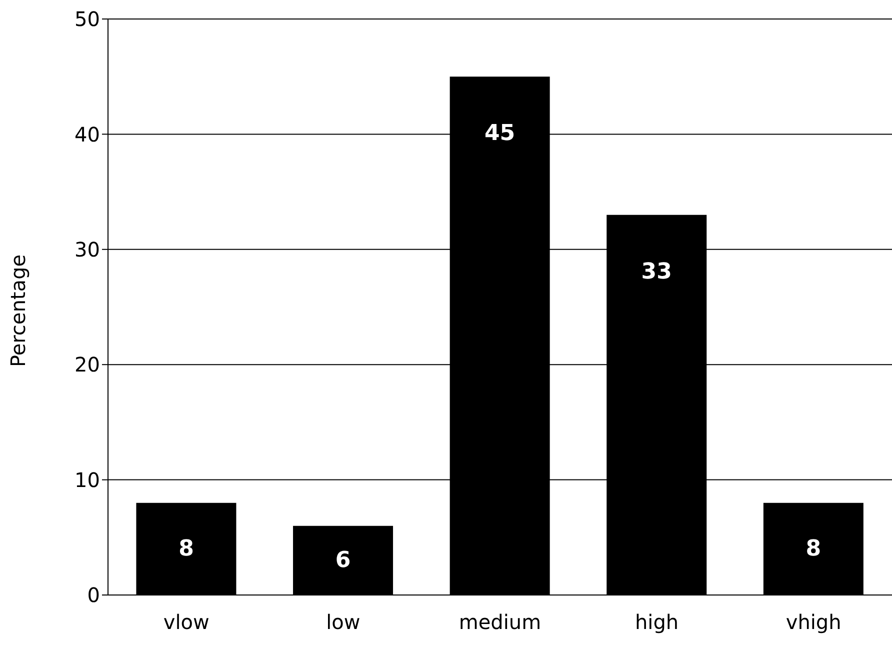  I want to click on x-tick-label: medium, so click(500, 622).